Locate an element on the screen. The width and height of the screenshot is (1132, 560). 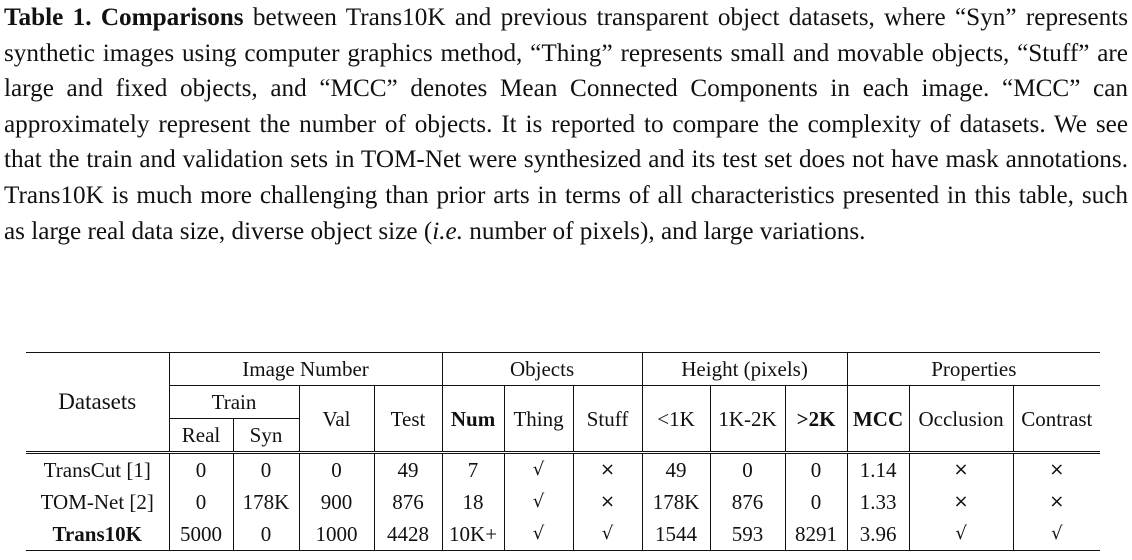
cell-gt2k: 8291 is located at coordinates (816, 534).